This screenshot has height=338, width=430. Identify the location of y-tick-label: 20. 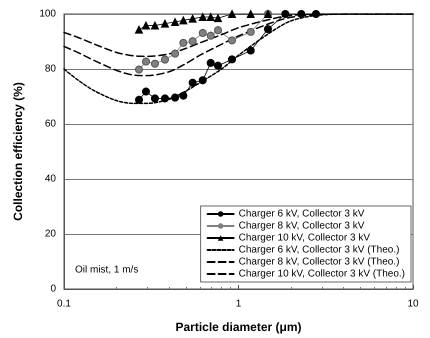
(50, 234).